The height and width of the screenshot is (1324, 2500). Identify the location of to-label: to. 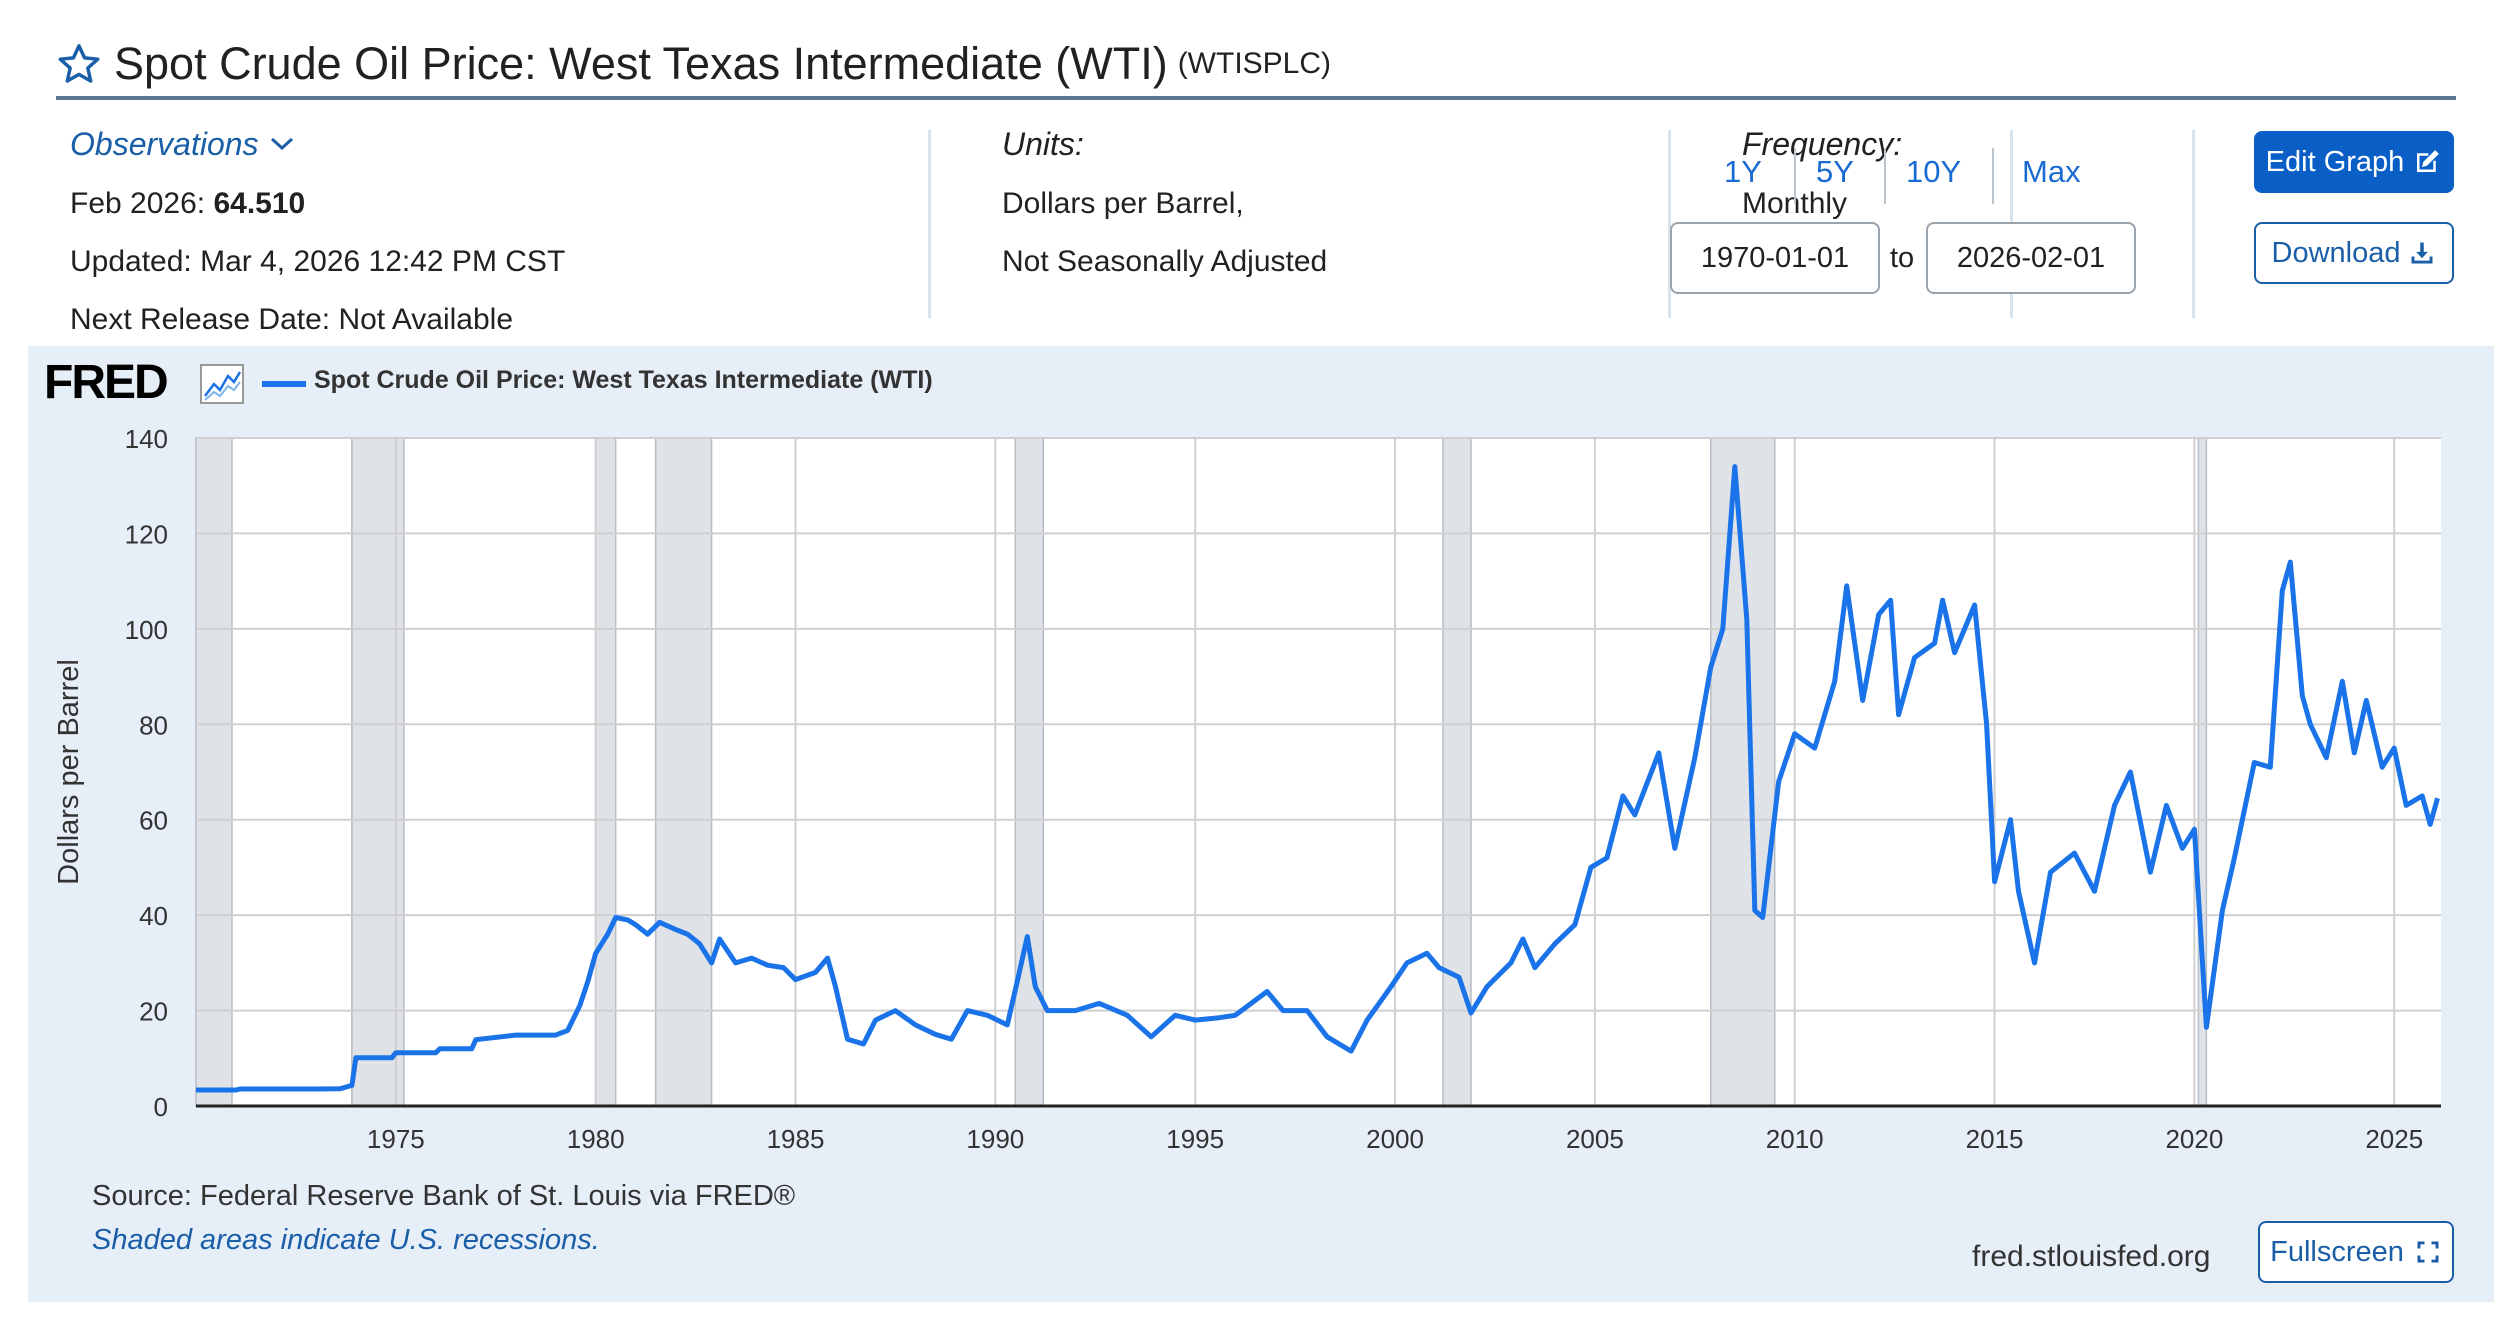
(1902, 258).